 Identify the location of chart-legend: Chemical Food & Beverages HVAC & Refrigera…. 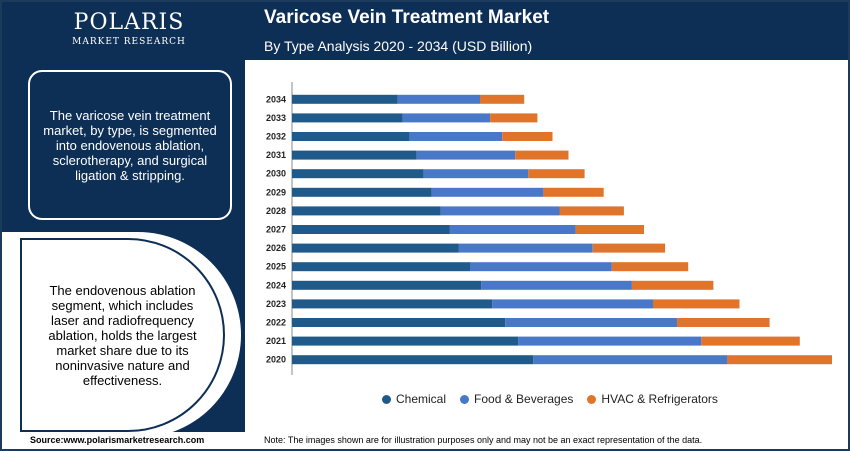
(550, 399).